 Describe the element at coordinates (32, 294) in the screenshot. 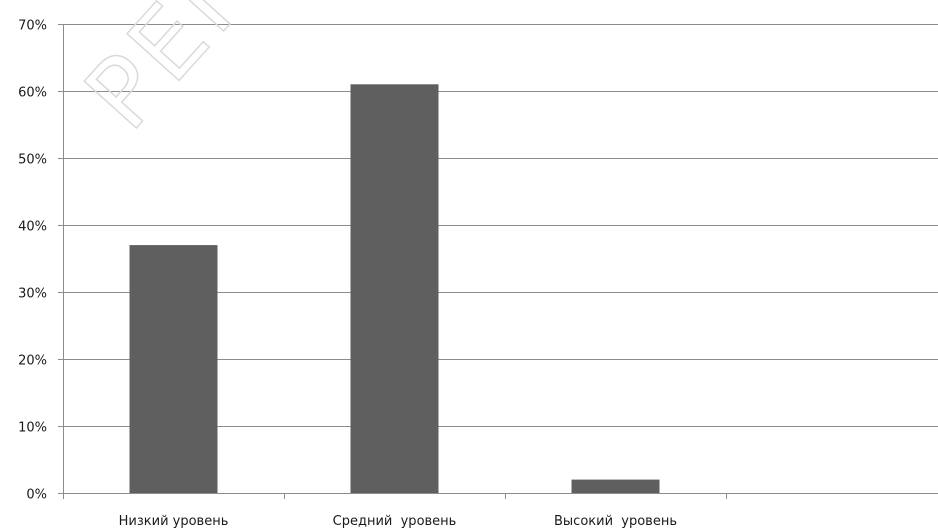

I see `y-tick-label: 30%` at that location.